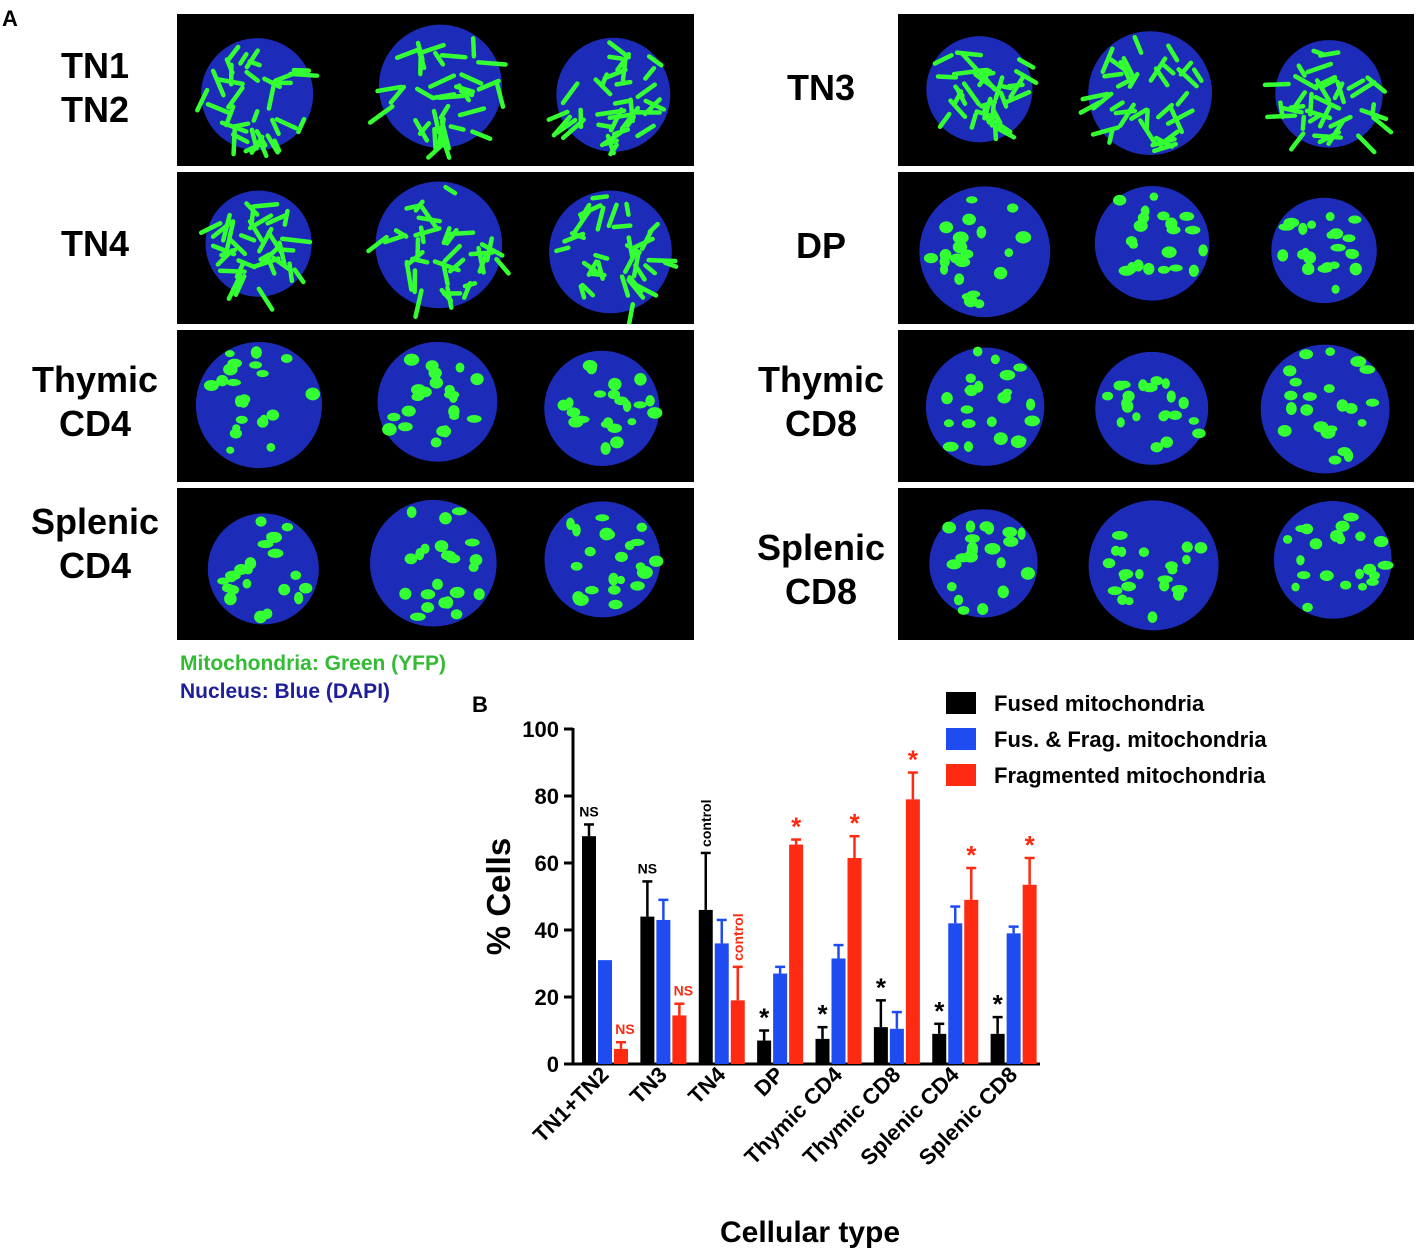 The image size is (1417, 1253). Describe the element at coordinates (10, 18) in the screenshot. I see `panel-a-letter: A` at that location.